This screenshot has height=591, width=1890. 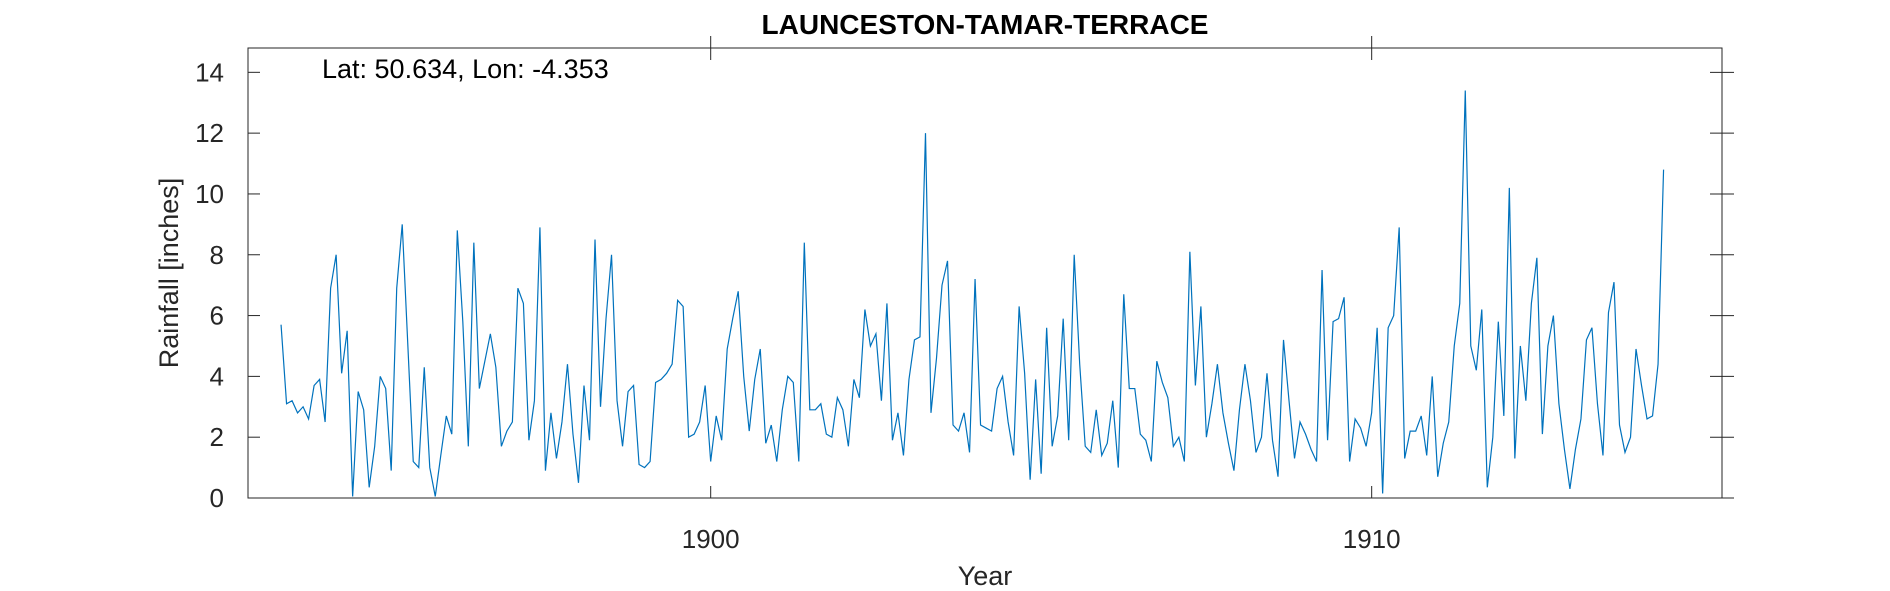 I want to click on y-tick-label: 12, so click(x=209, y=133).